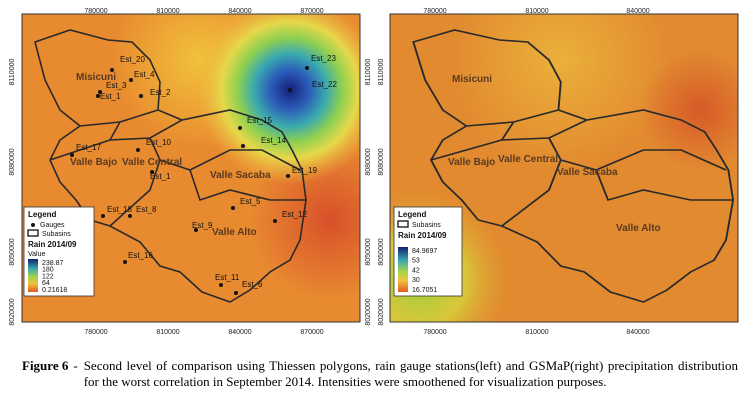 The image size is (756, 420). I want to click on station-label: Est_12, so click(294, 214).